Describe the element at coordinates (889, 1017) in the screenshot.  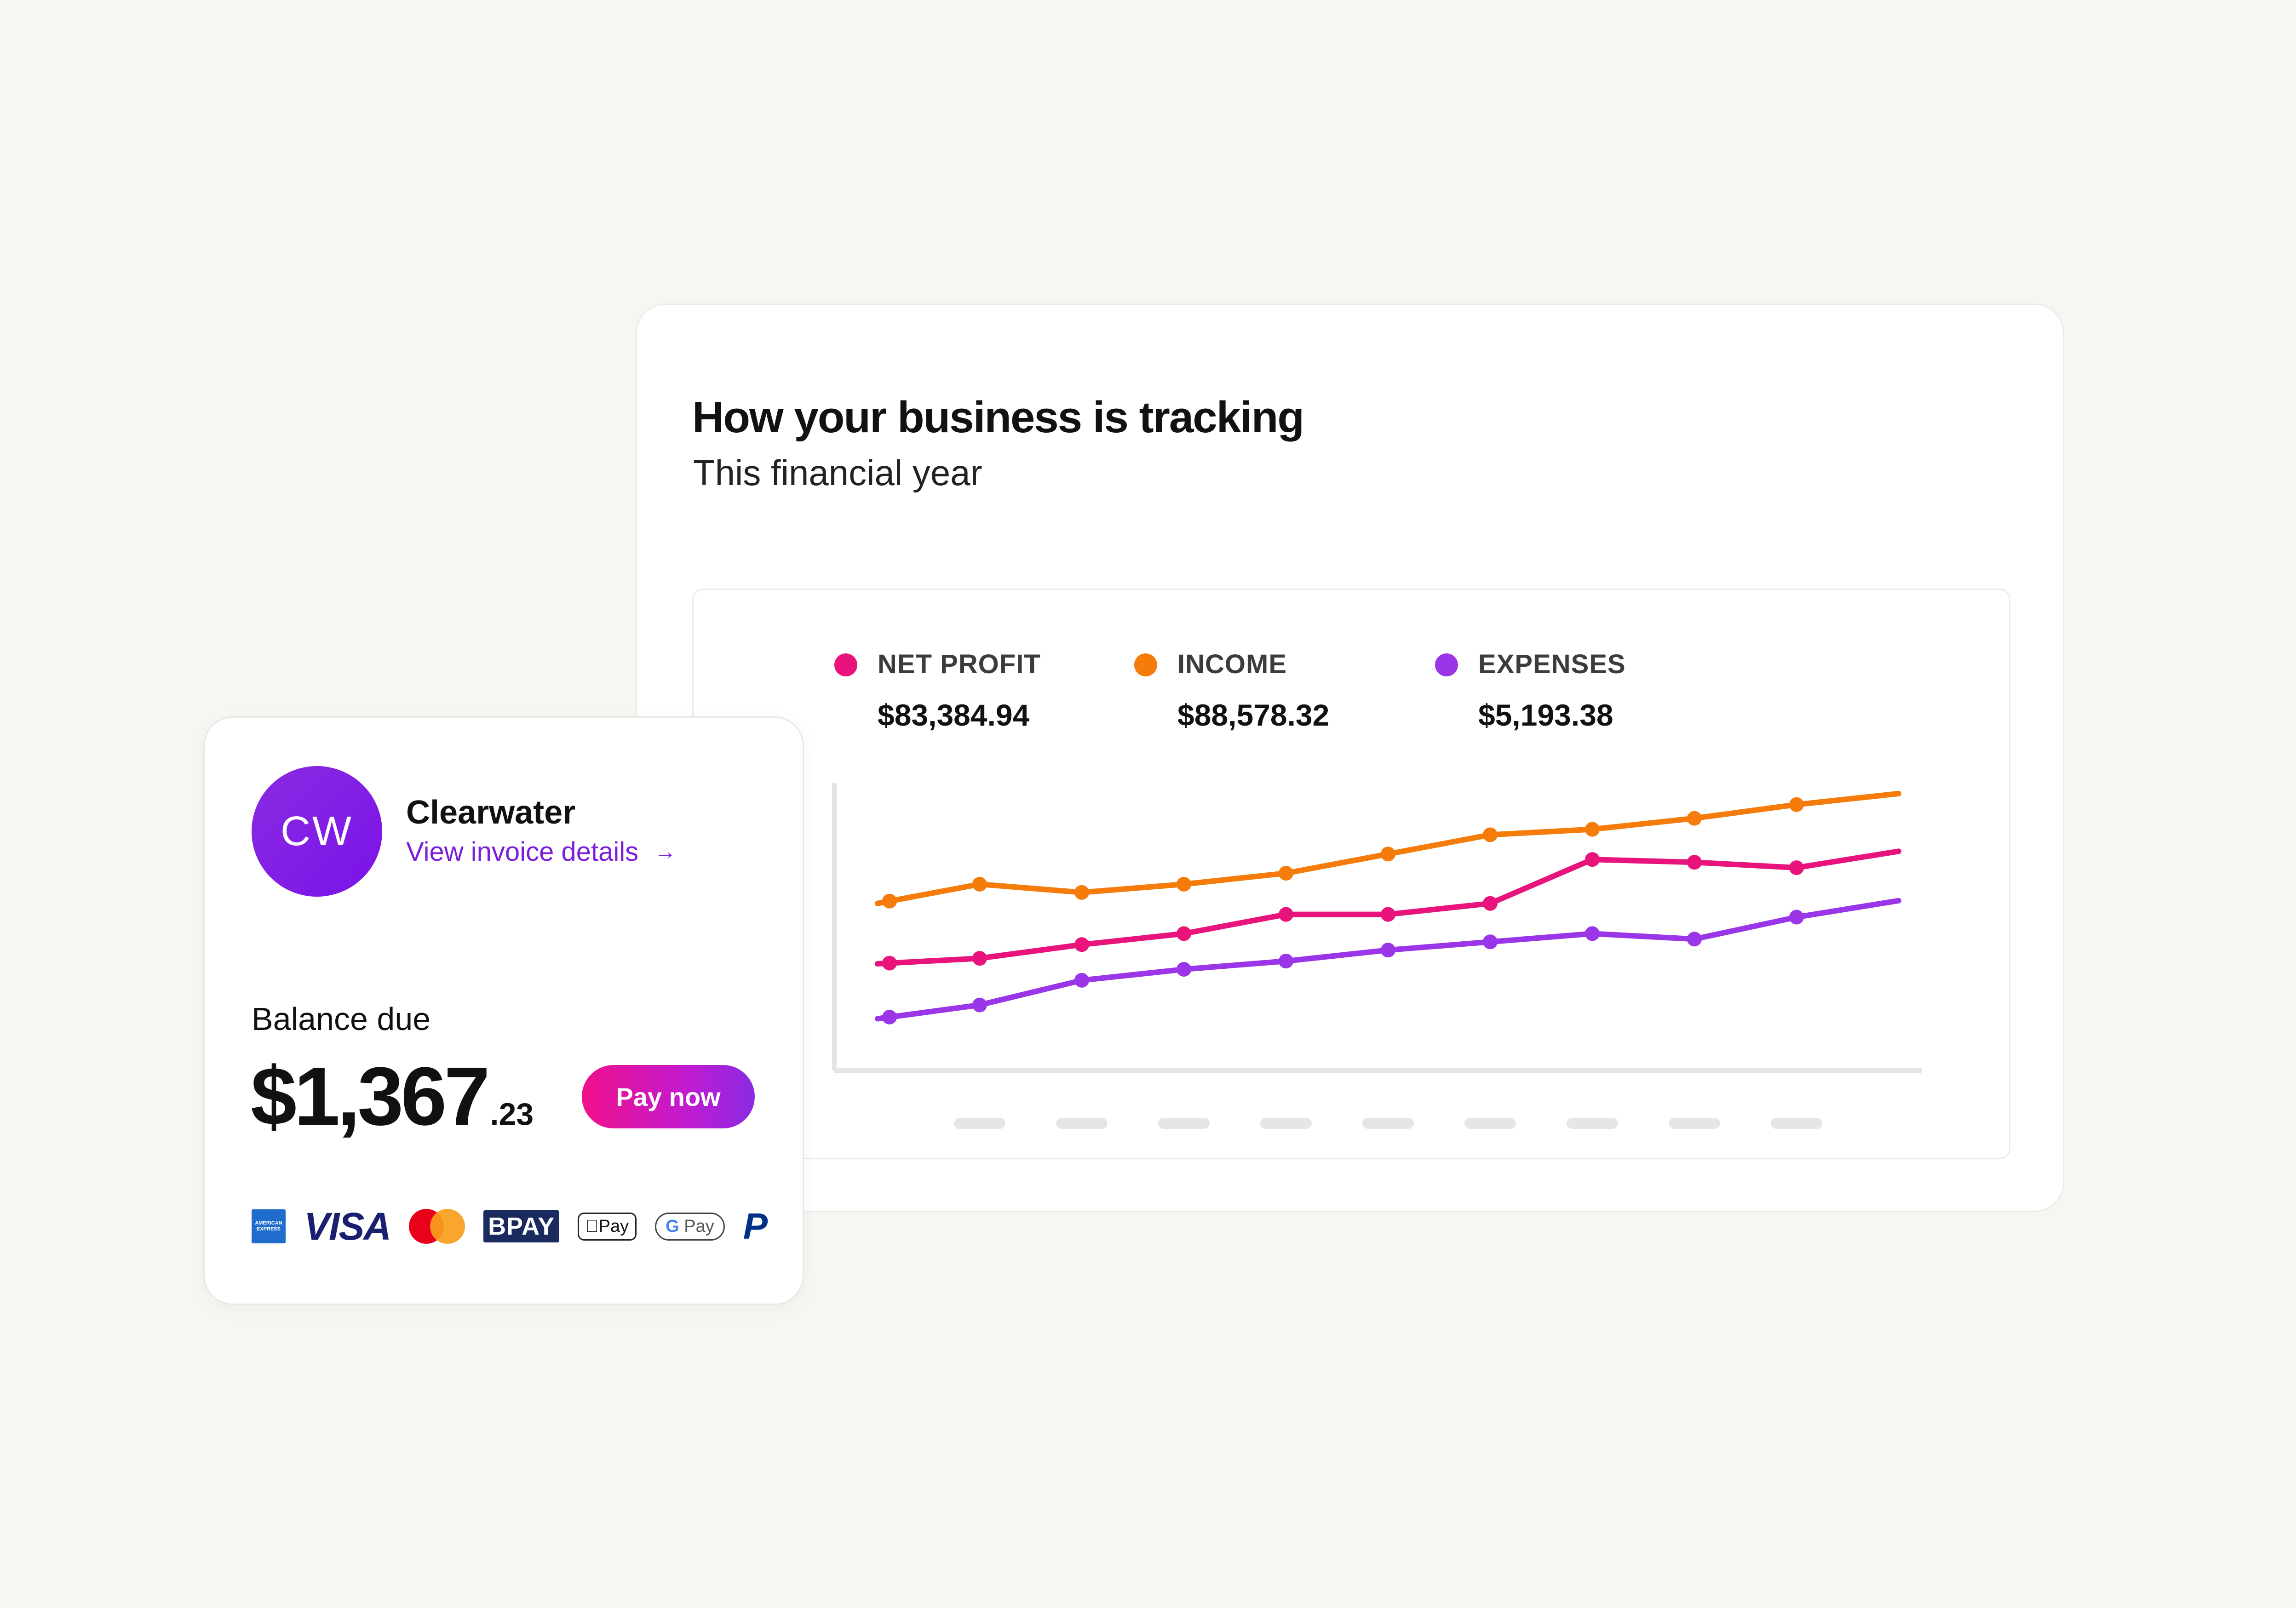
I see `series-point-expenses-start` at that location.